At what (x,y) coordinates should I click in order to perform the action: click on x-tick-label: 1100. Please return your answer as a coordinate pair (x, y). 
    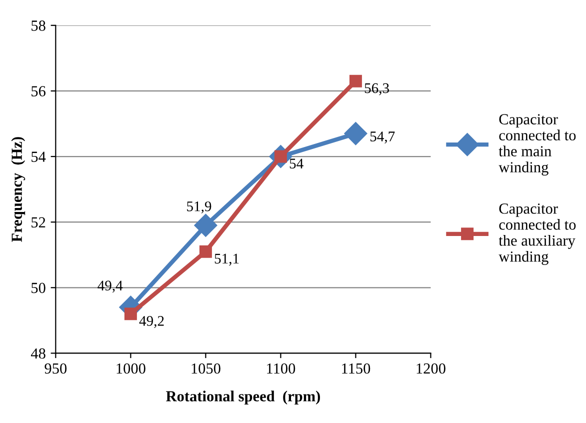
    Looking at the image, I should click on (281, 368).